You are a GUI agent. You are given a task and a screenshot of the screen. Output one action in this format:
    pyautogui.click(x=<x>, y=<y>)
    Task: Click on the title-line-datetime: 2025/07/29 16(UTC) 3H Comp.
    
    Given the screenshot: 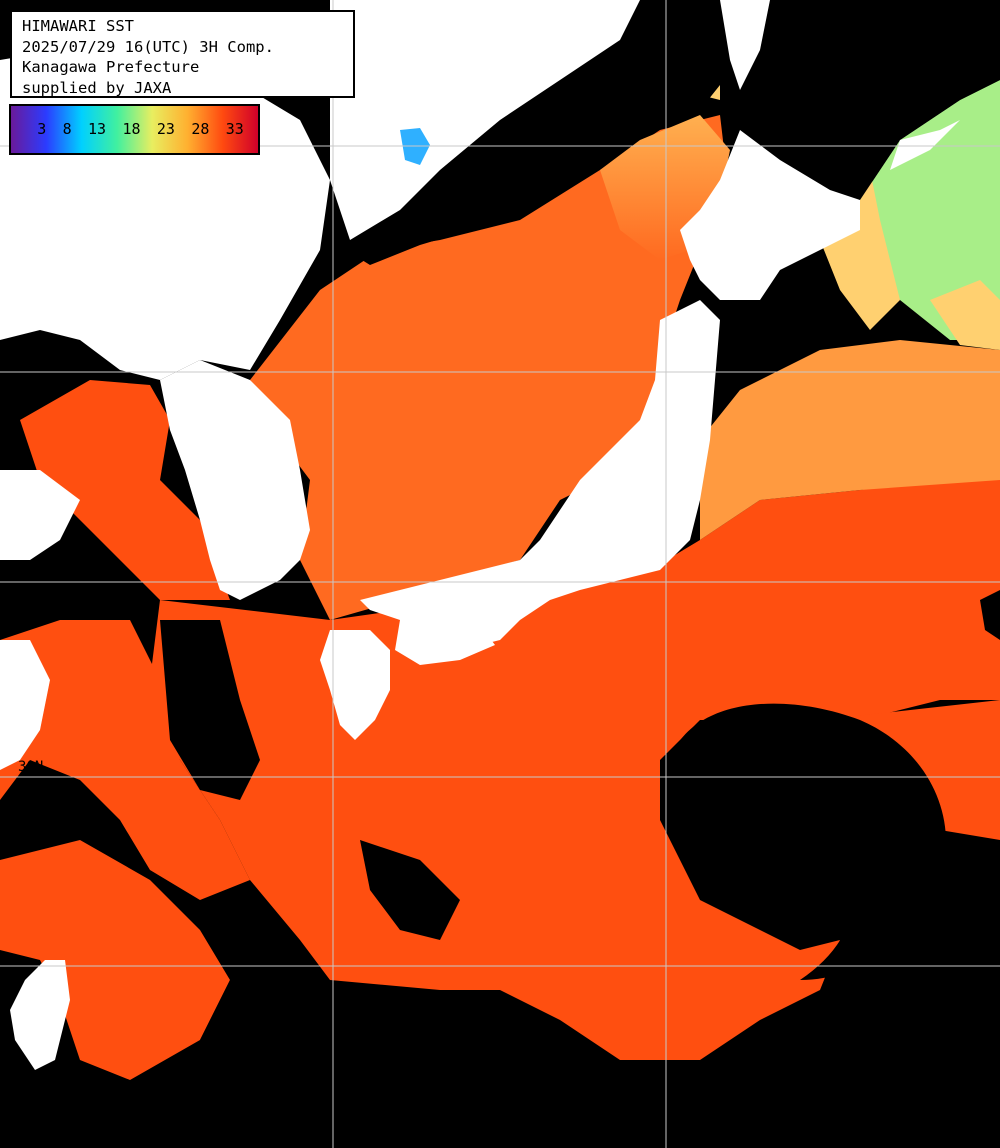 What is the action you would take?
    pyautogui.click(x=148, y=46)
    